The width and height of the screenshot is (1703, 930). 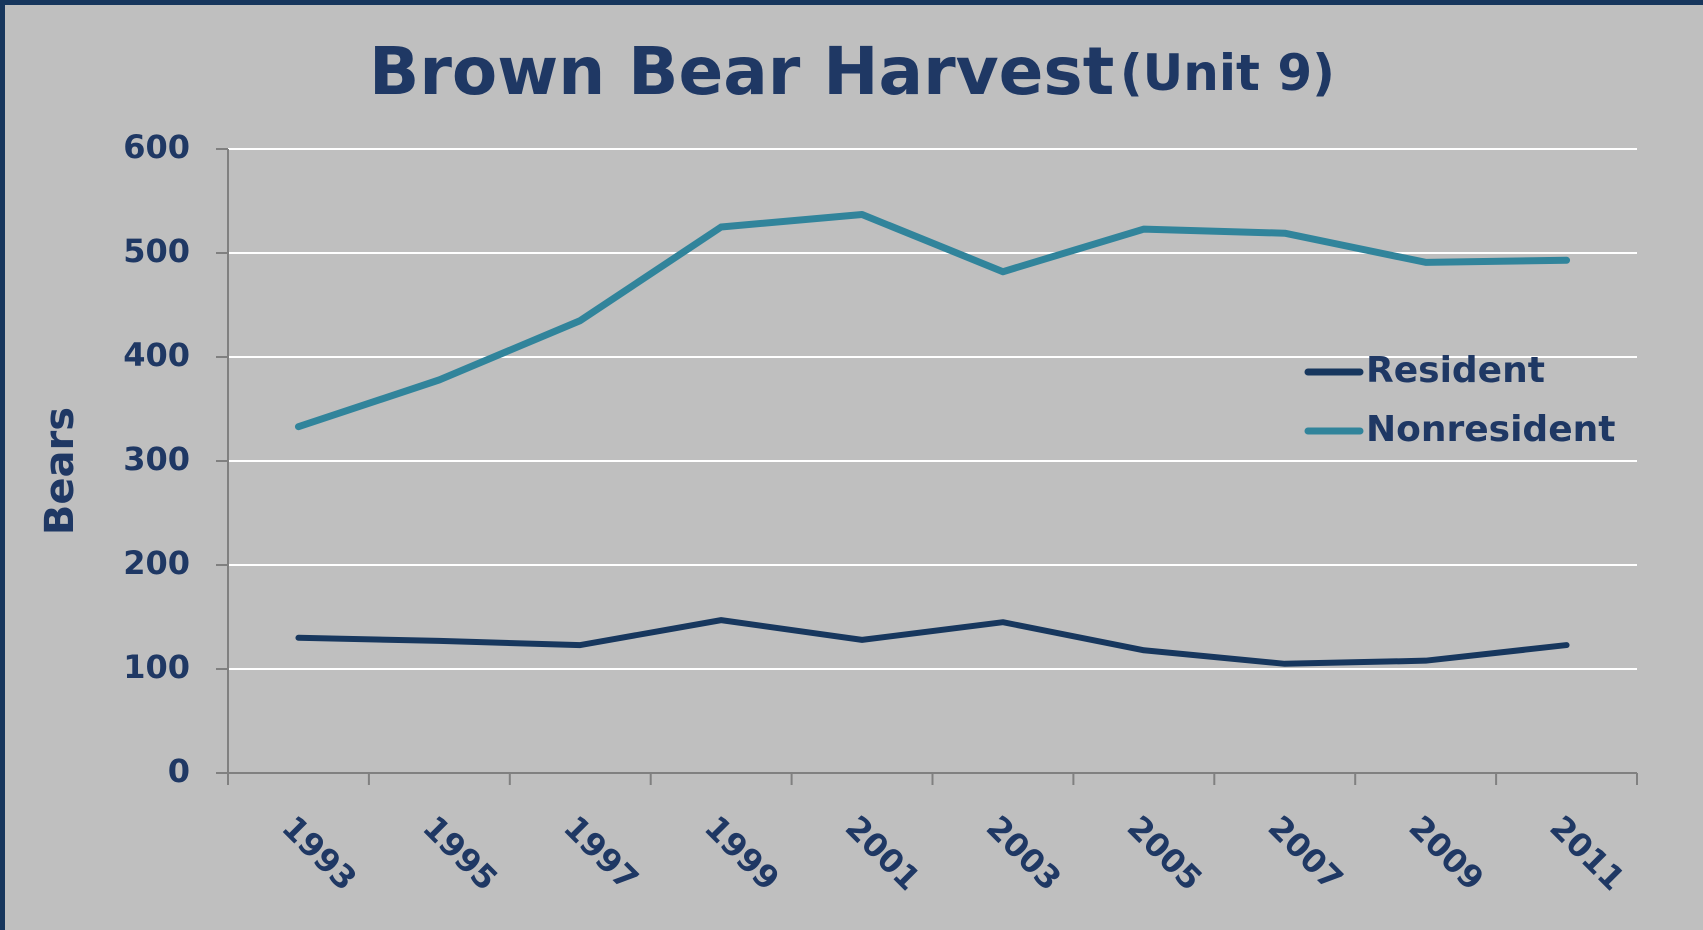 What do you see at coordinates (1455, 370) in the screenshot?
I see `legend-label: Resident` at bounding box center [1455, 370].